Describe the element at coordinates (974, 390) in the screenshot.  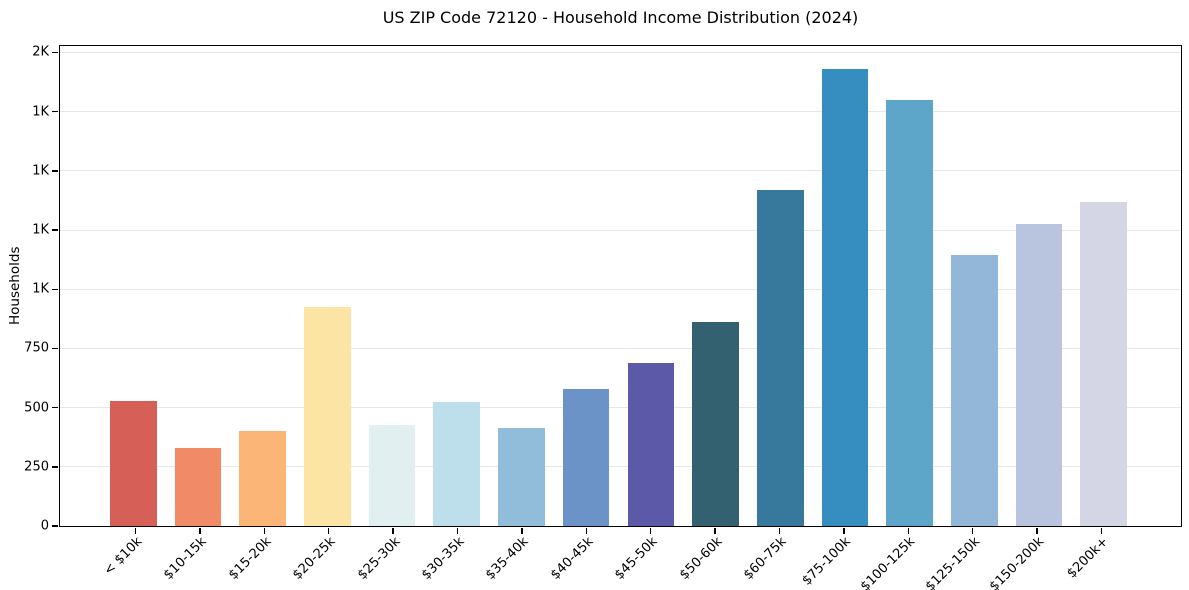
I see `bar-125-150k` at that location.